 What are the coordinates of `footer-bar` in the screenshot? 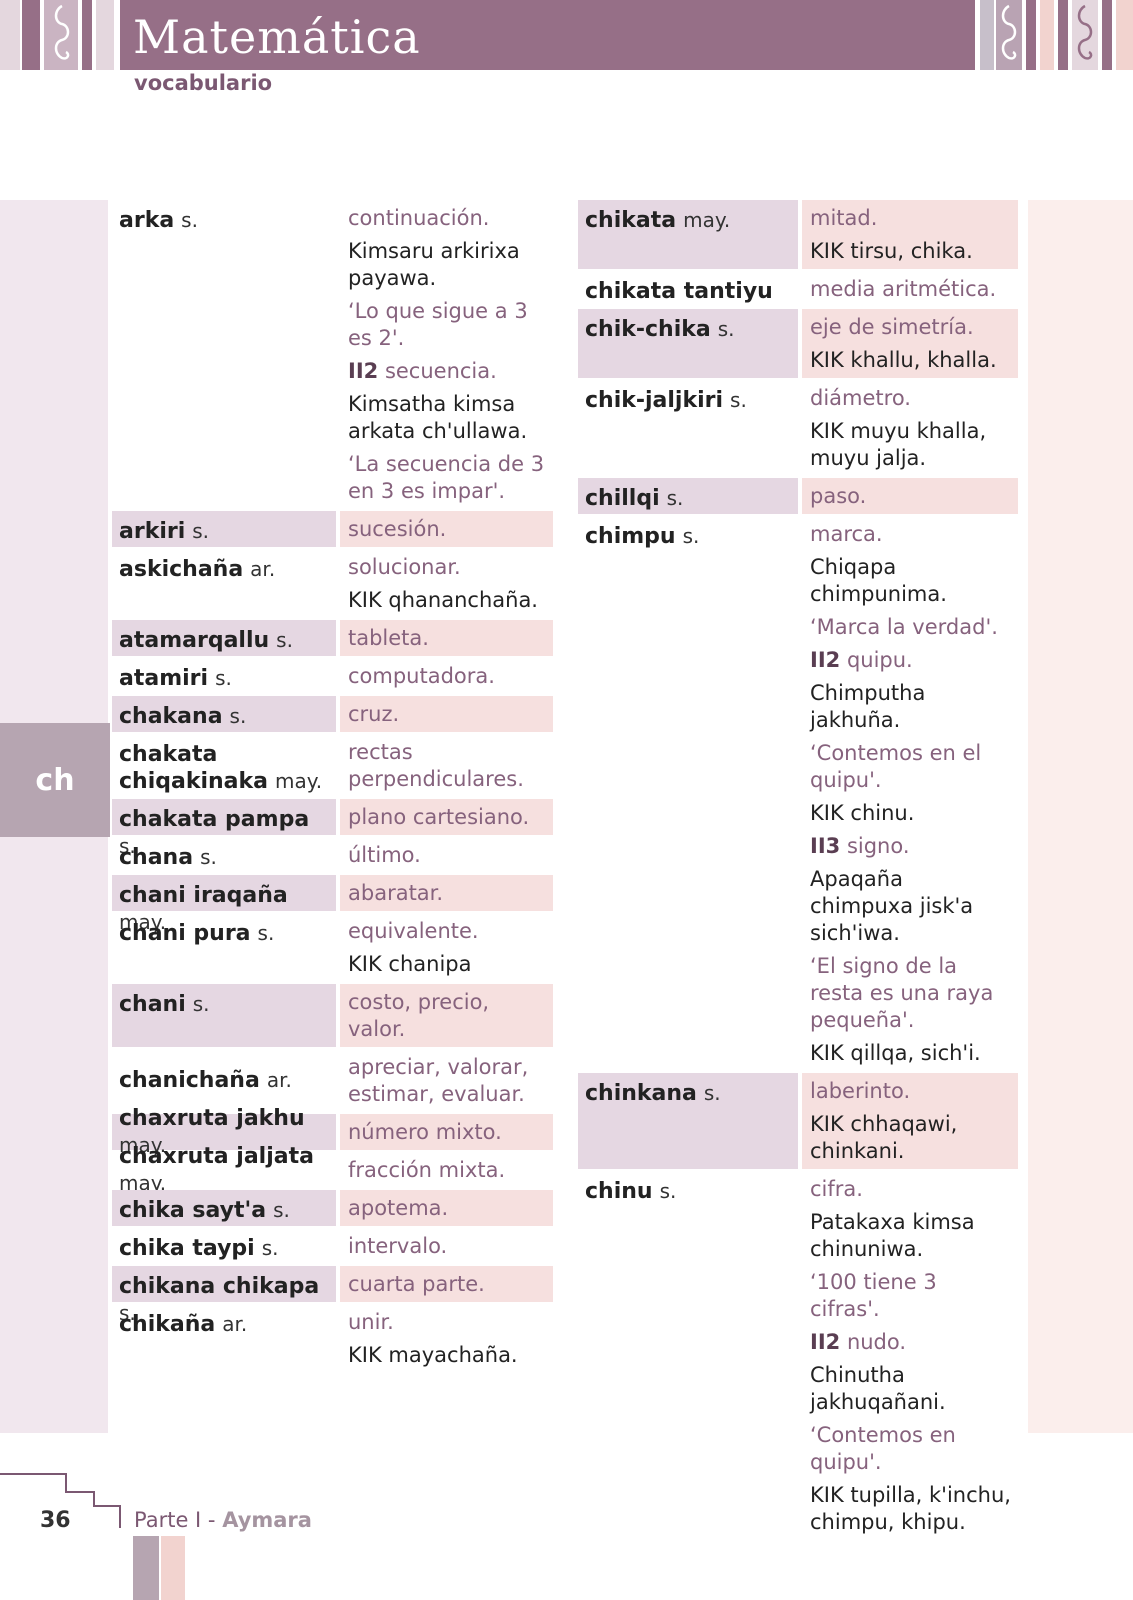 It's located at (146, 1568).